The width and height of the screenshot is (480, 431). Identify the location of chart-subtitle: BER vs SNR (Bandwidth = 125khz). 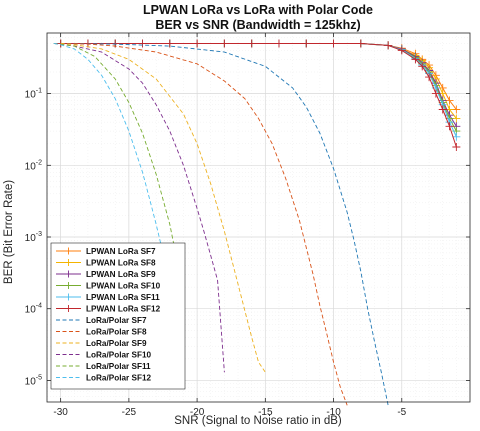
(257, 25).